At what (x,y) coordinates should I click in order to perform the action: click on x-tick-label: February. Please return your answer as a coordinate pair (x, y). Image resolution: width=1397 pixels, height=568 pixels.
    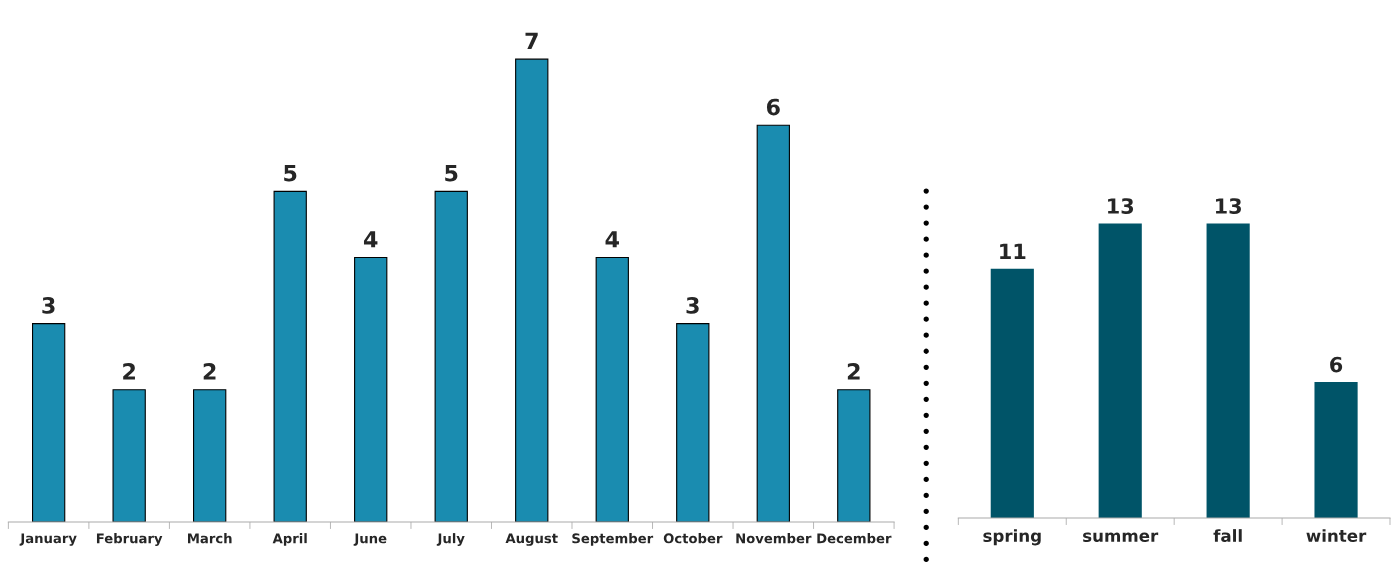
    Looking at the image, I should click on (129, 539).